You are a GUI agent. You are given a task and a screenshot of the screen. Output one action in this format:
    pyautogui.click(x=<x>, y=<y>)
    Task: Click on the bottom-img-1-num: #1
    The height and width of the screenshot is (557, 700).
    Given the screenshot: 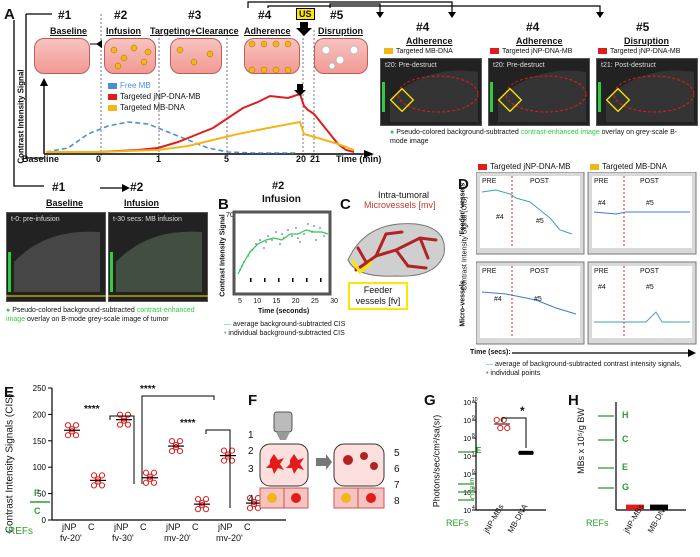 What is the action you would take?
    pyautogui.click(x=59, y=187)
    